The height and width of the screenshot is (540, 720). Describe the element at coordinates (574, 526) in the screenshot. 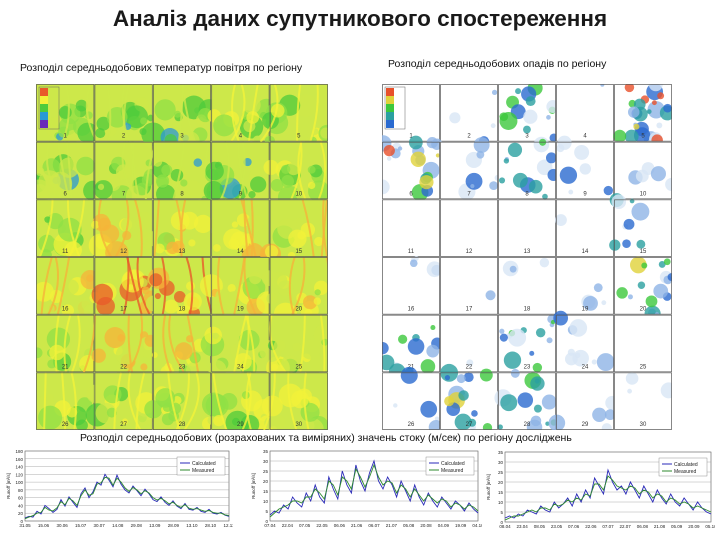

I see `x-tick-label: 07.06` at that location.